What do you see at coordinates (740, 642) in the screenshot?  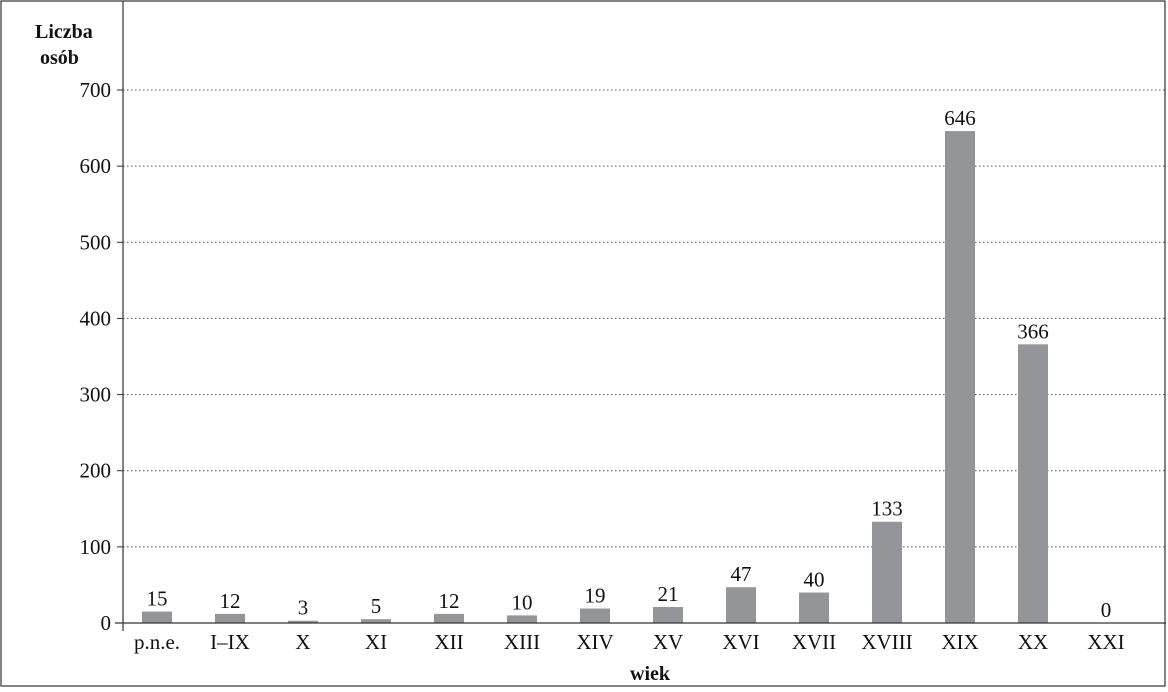 I see `x-tick-label: XVI` at bounding box center [740, 642].